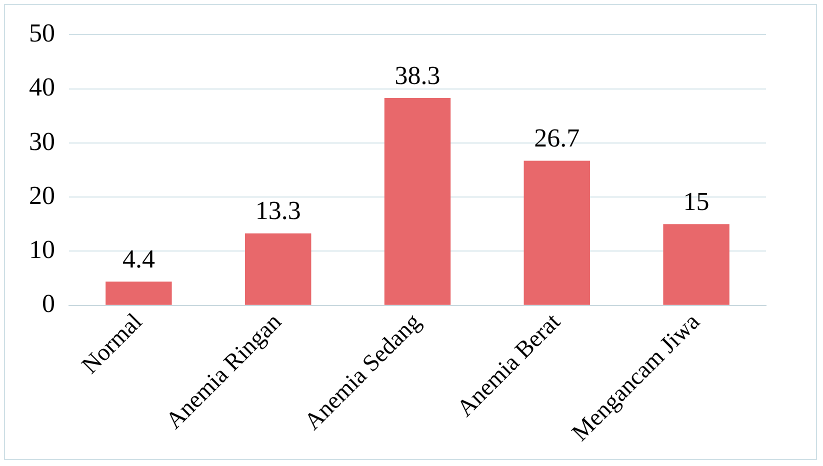 This screenshot has height=466, width=823. I want to click on y-tick-label: 30, so click(42, 141).